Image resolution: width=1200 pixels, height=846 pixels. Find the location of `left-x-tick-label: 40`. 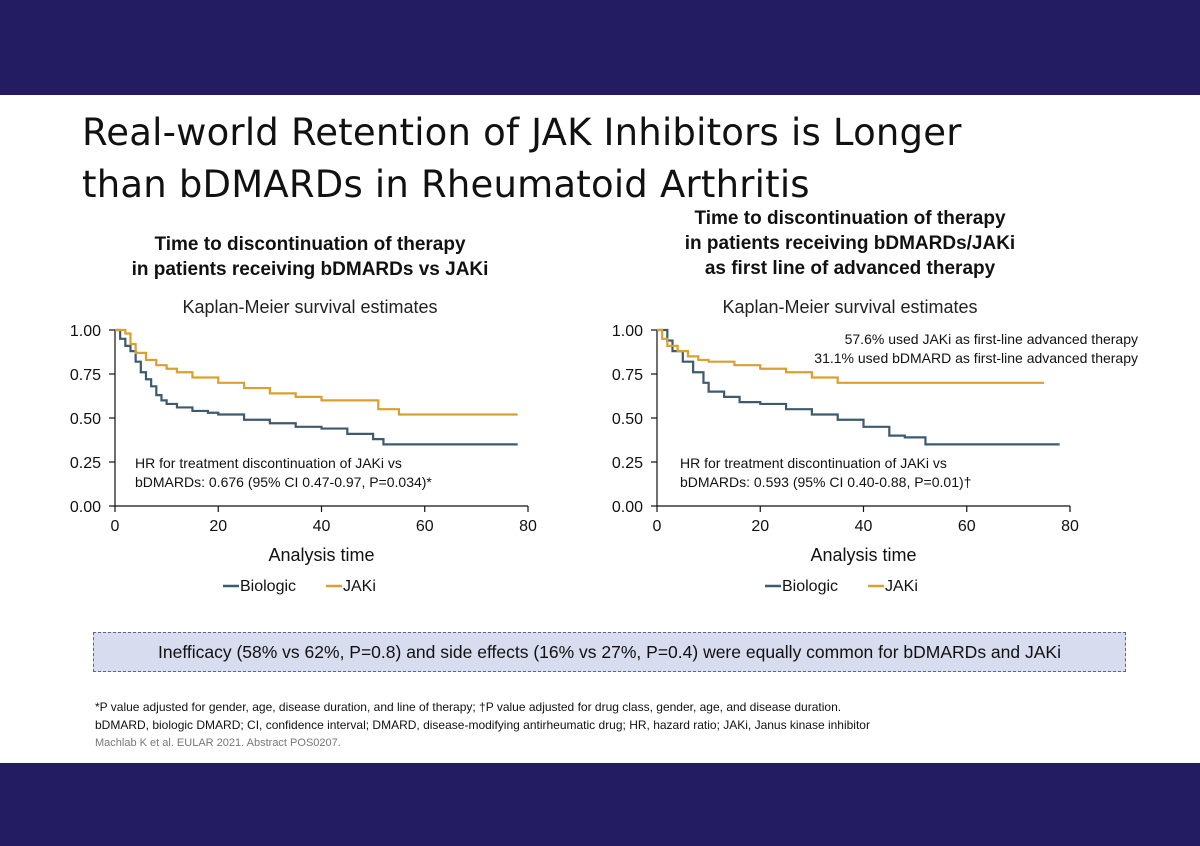

left-x-tick-label: 40 is located at coordinates (322, 526).